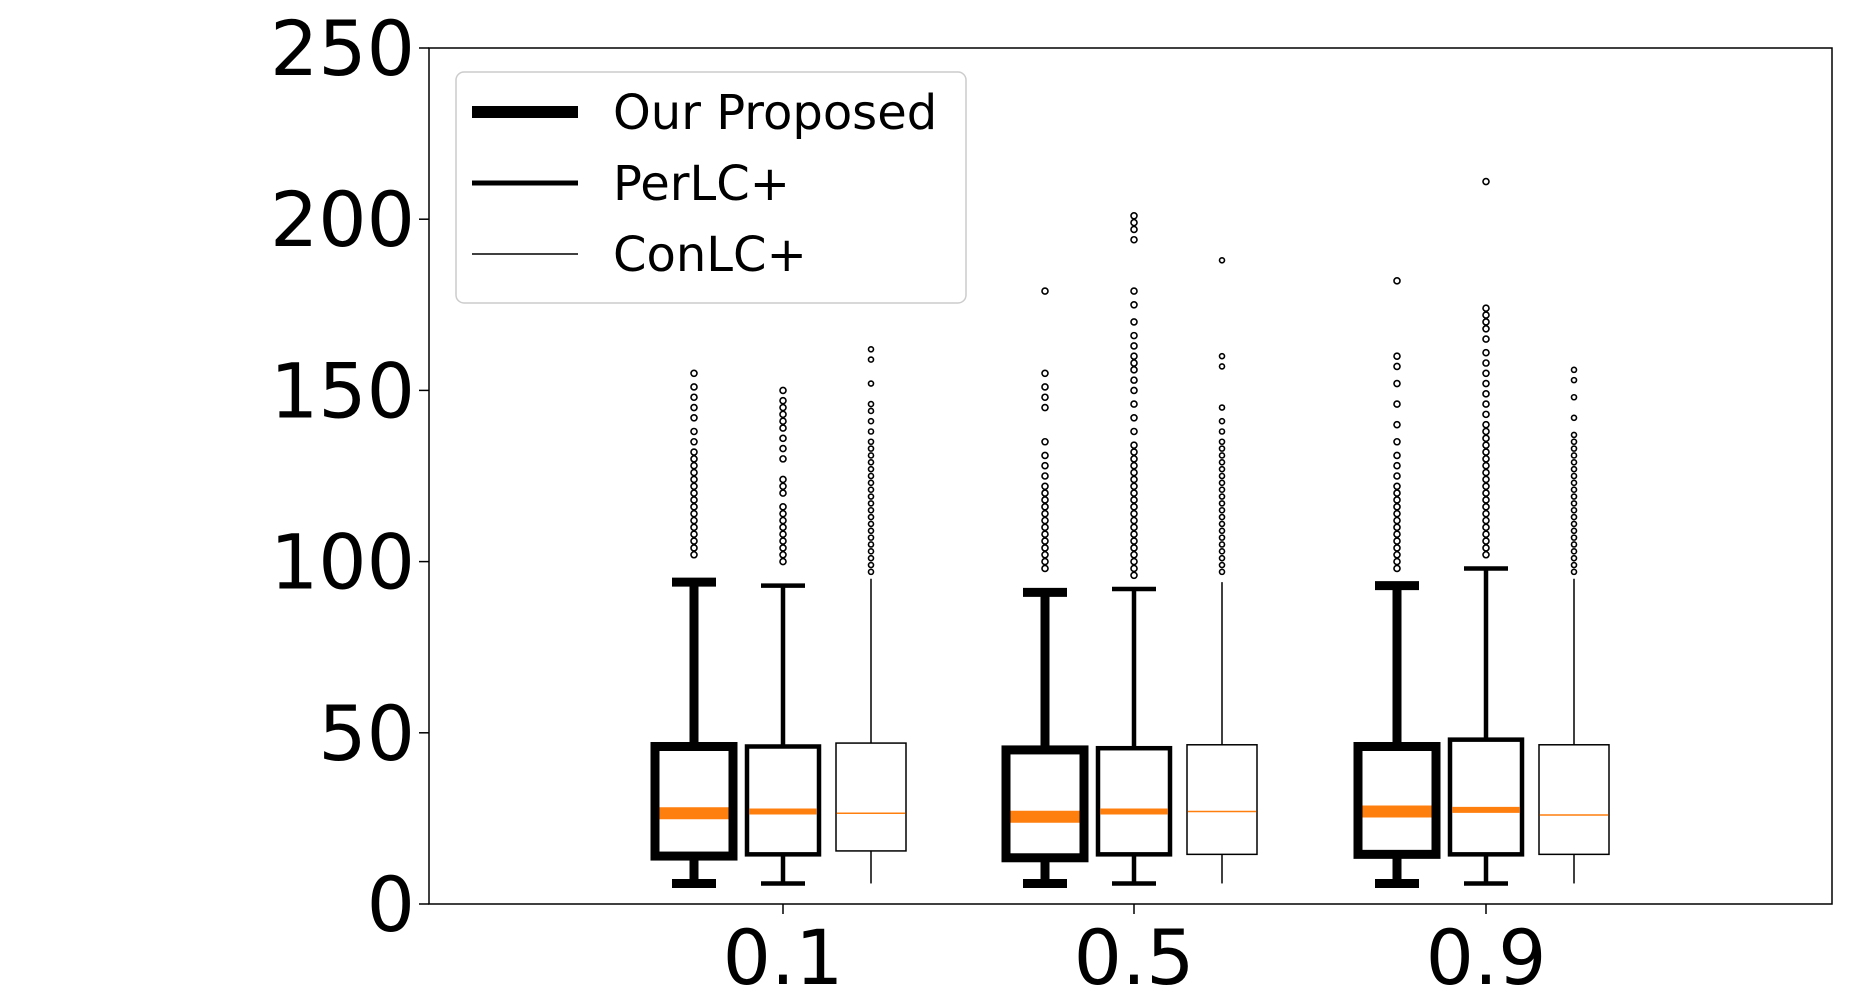  I want to click on x-tick-label: 0.1, so click(783, 956).